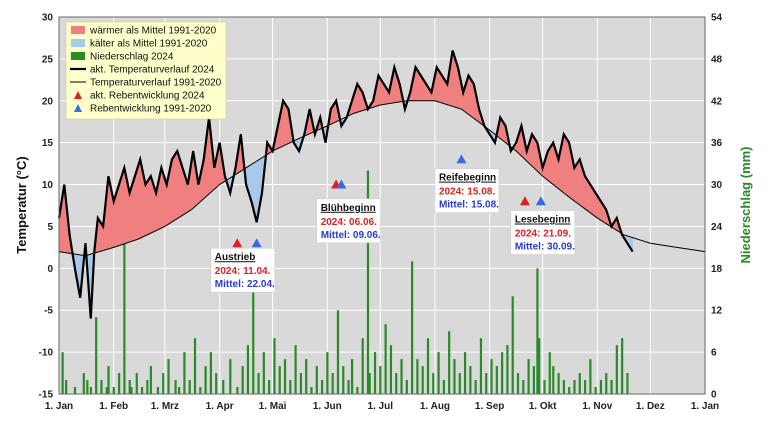  Describe the element at coordinates (153, 31) in the screenshot. I see `legend-label: wärmer als Mittel 1991-2020` at that location.